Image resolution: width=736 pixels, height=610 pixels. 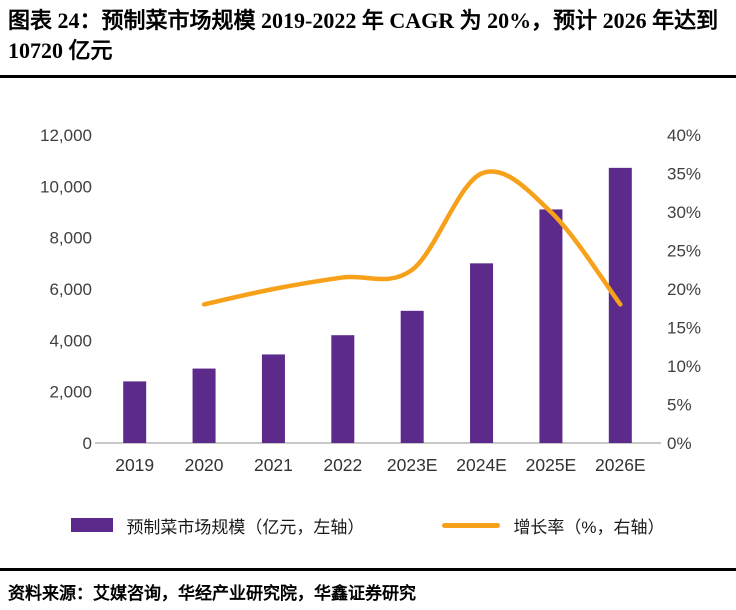 What do you see at coordinates (204, 465) in the screenshot?
I see `category-label-2020: 2020` at bounding box center [204, 465].